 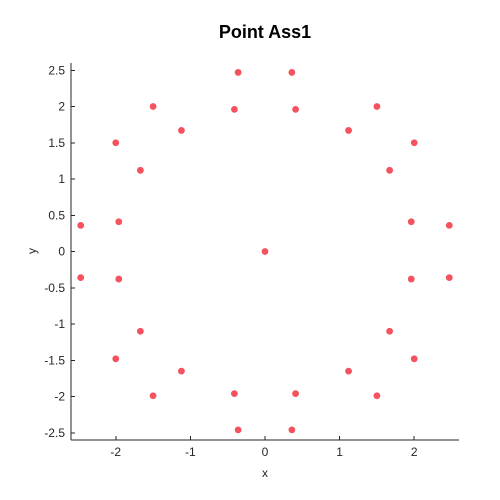 I want to click on y-tick-label: 2, so click(x=61, y=107).